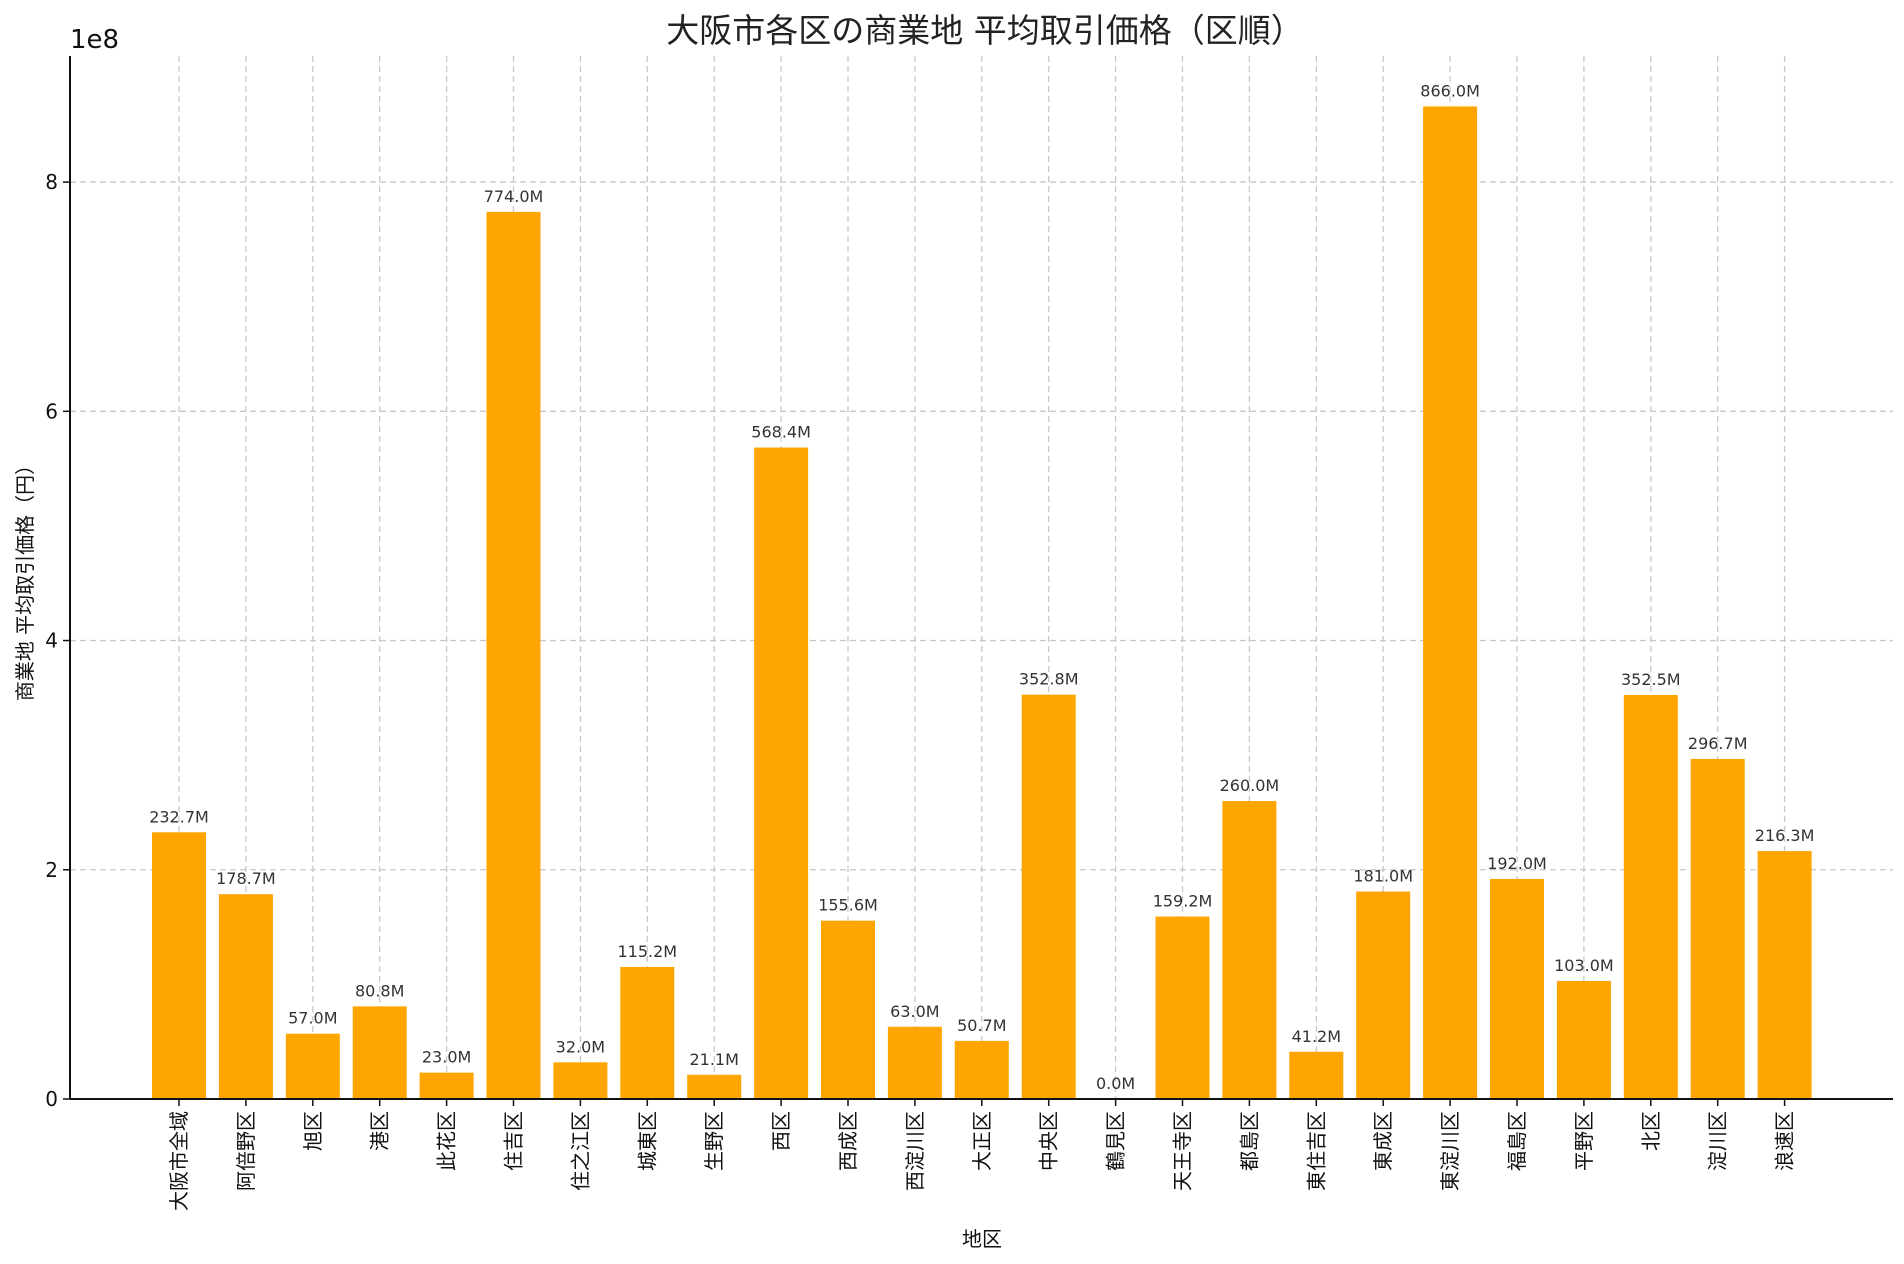  Describe the element at coordinates (1049, 679) in the screenshot. I see `data-label: 352.8M` at that location.